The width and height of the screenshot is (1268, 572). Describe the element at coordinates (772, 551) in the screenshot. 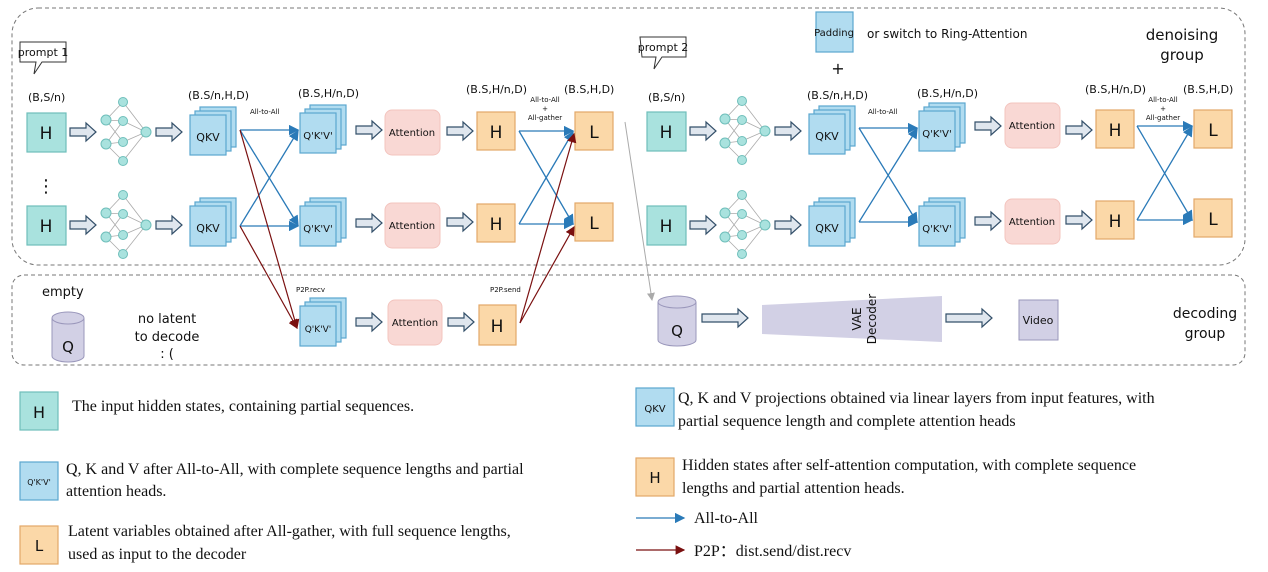

I see `legend-text: P2P：dist.send/dist.recv` at that location.